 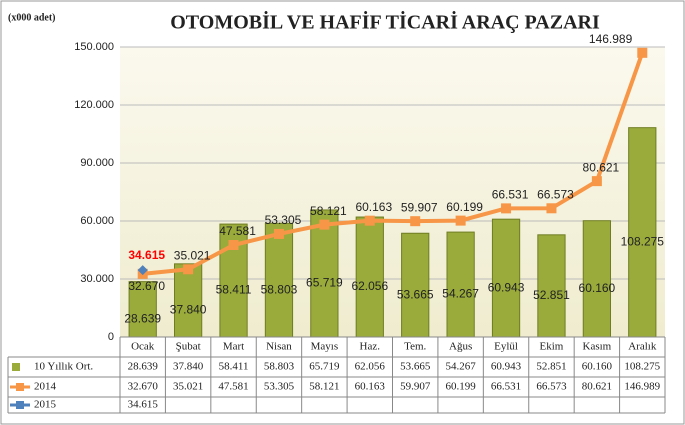 What do you see at coordinates (328, 211) in the screenshot?
I see `data-label: 58.121` at bounding box center [328, 211].